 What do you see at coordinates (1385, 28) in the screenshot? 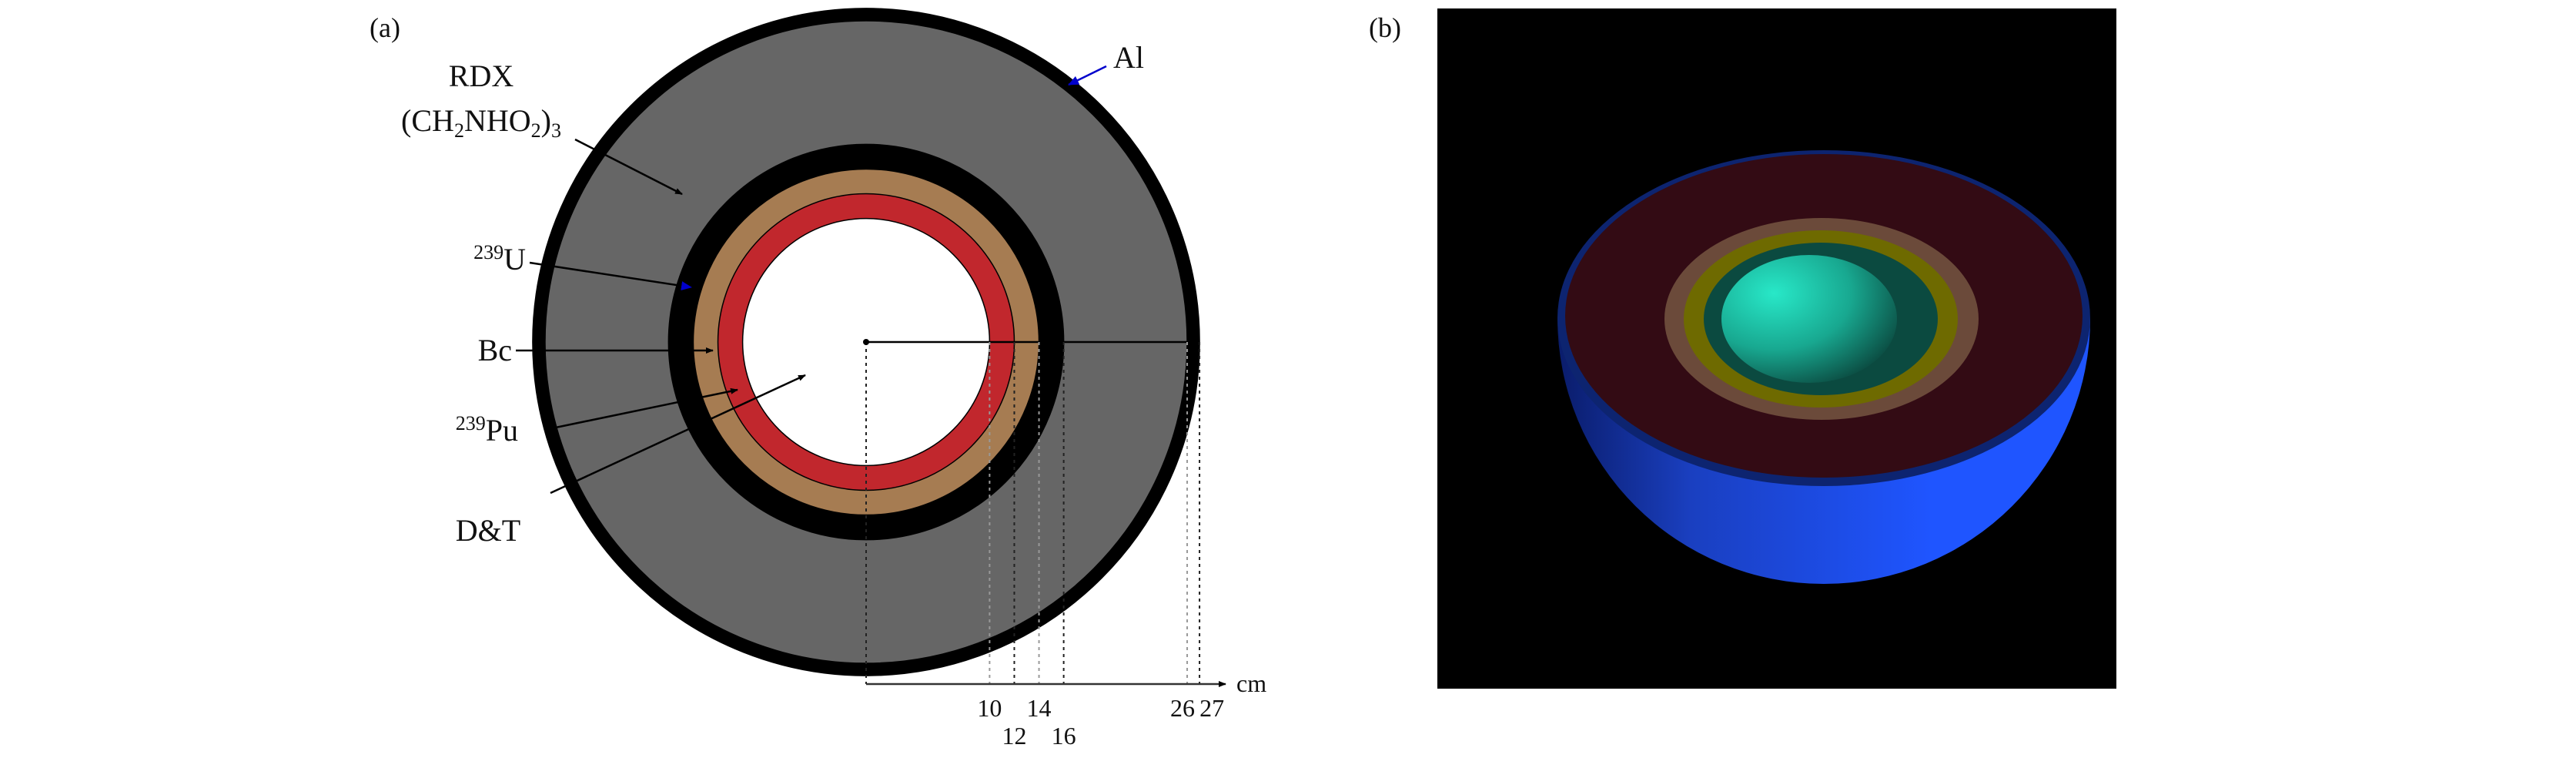
I see `panel-b-label: (b)` at bounding box center [1385, 28].